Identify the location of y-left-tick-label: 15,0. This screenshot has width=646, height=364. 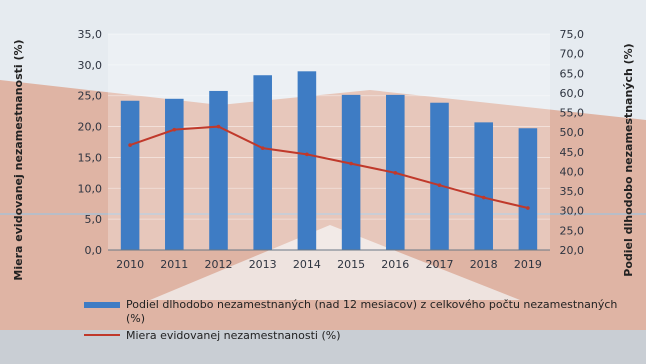
(90, 157).